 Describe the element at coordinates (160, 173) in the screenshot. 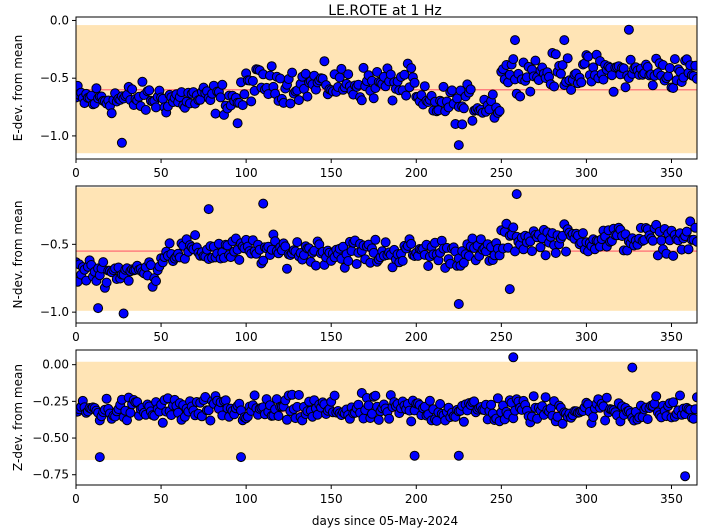

I see `x-tick-label: 50` at that location.